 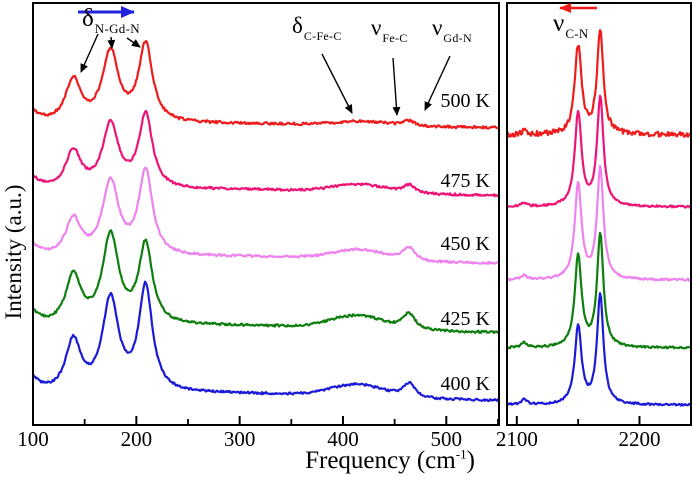 I want to click on spectrum-low-frequency-500K, so click(x=266, y=84).